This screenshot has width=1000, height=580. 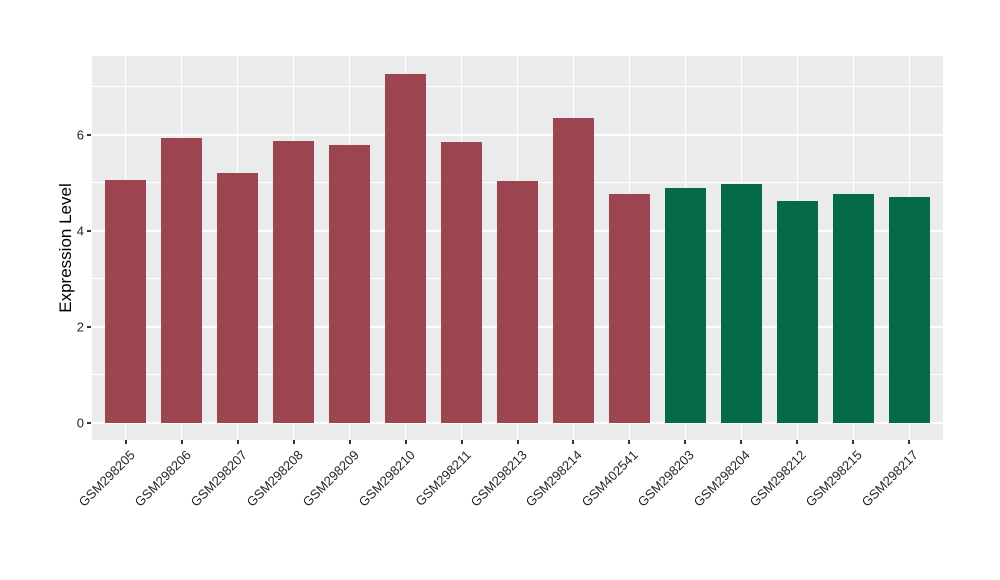 What do you see at coordinates (125, 442) in the screenshot?
I see `x-tick-mark-GSM298205` at bounding box center [125, 442].